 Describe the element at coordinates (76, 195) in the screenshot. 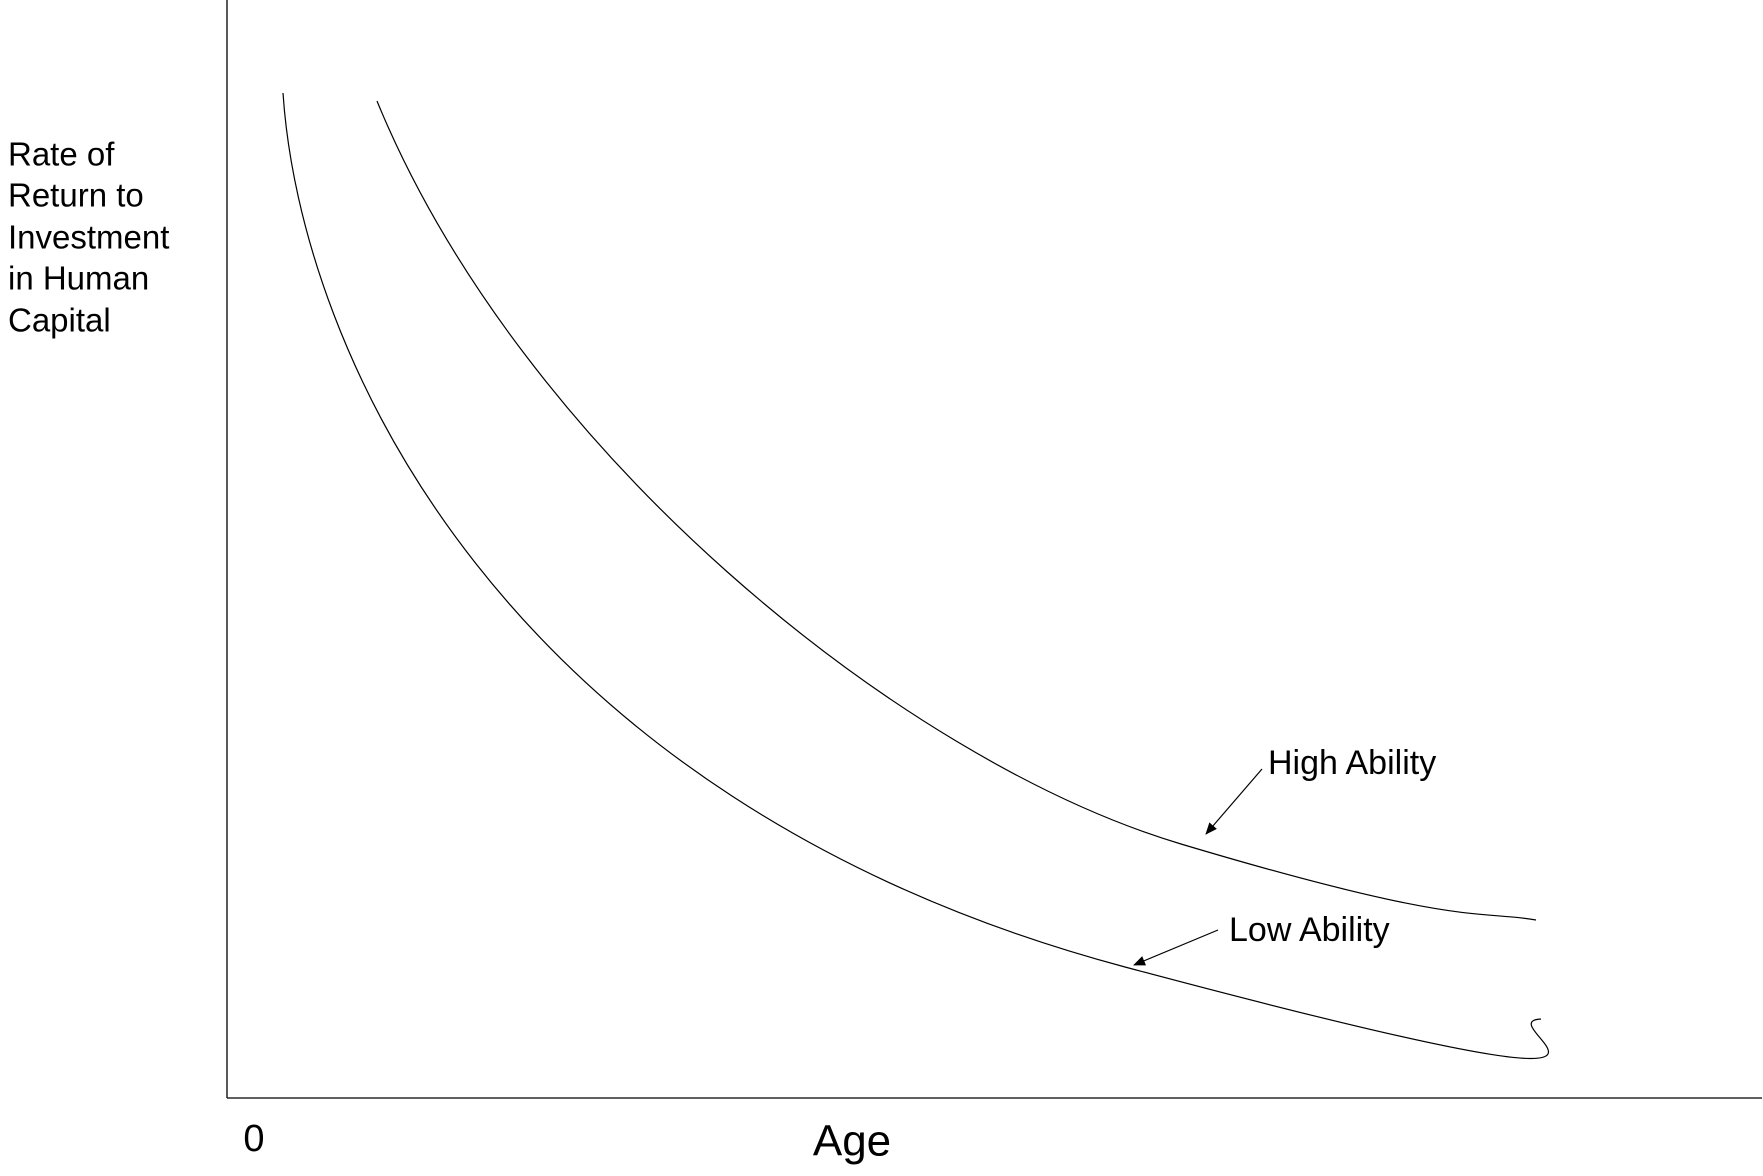

I see `y-axis-label: Return to` at that location.